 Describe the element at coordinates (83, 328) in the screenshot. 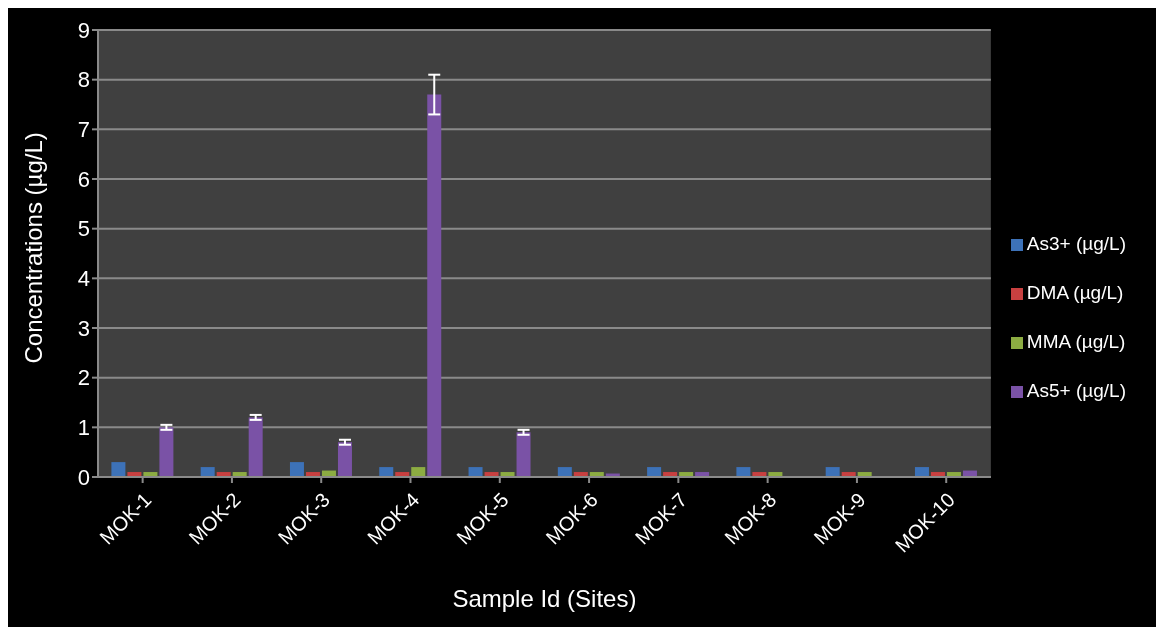

I see `y-tick-label: 3` at that location.